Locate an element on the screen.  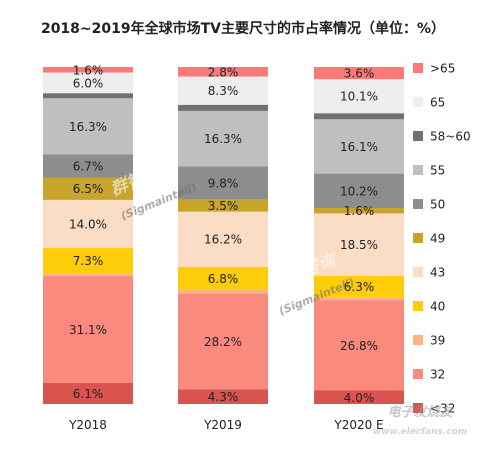
legend-label: 32 is located at coordinates (437, 375).